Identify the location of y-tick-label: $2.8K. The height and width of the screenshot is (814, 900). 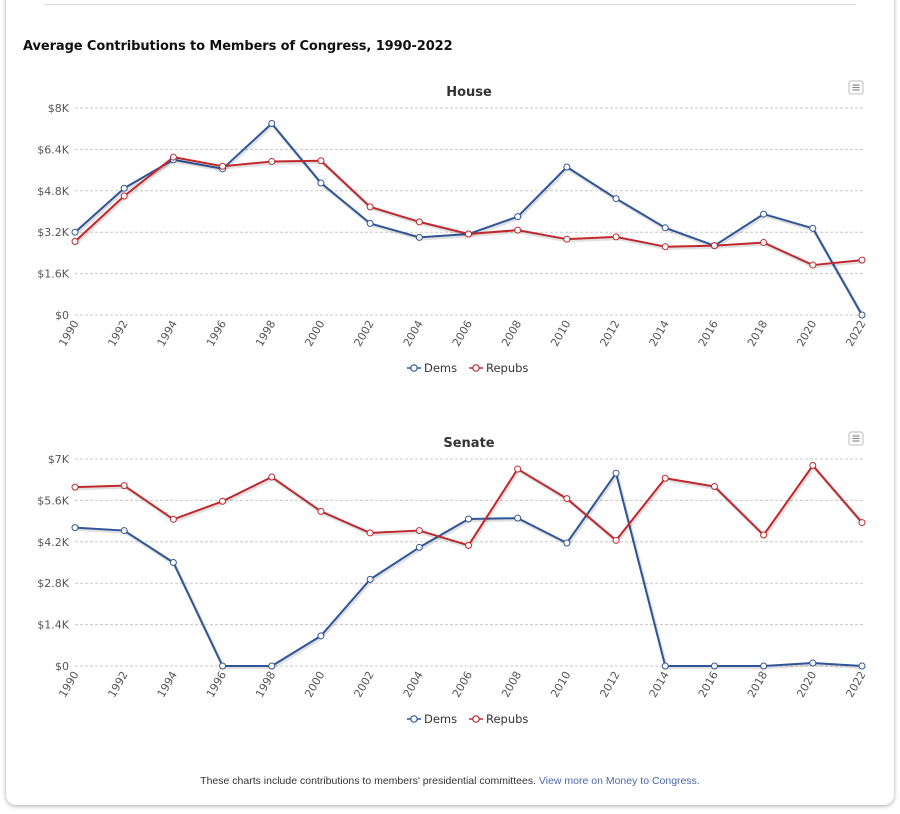
(53, 583).